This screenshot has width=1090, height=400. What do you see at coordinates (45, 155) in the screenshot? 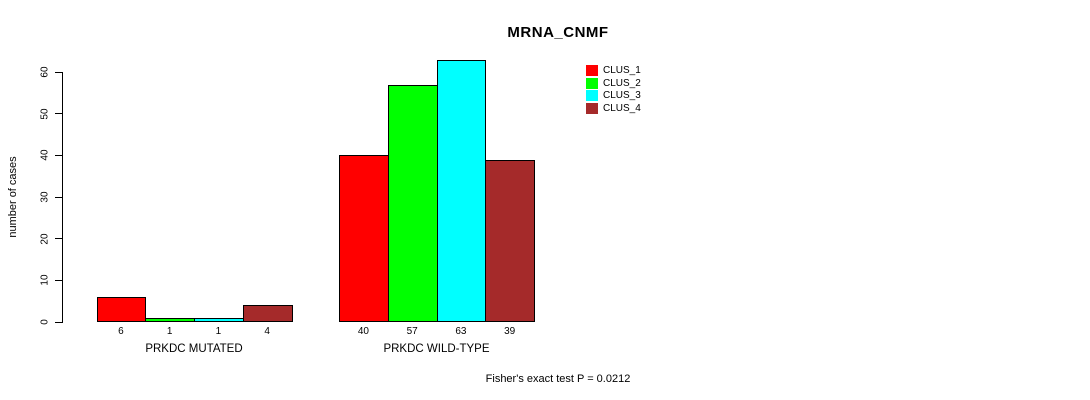
I see `y-tick-label: 40` at bounding box center [45, 155].